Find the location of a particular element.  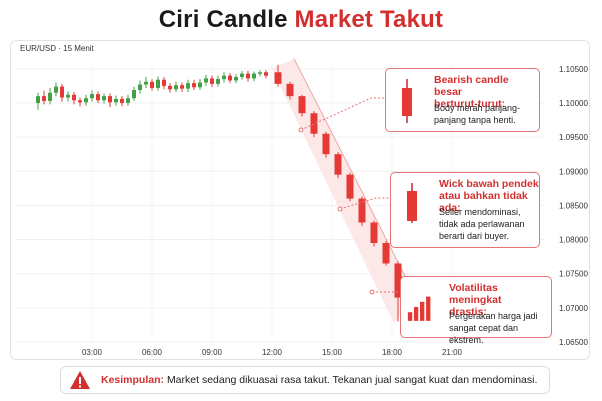

callout-leader is located at coordinates (364, 203).